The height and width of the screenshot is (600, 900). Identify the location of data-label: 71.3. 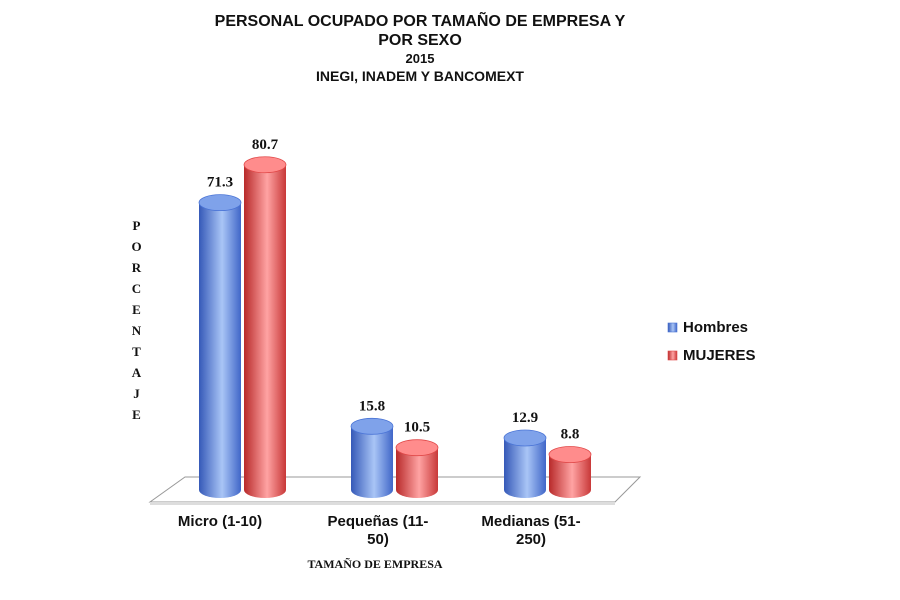
(220, 183).